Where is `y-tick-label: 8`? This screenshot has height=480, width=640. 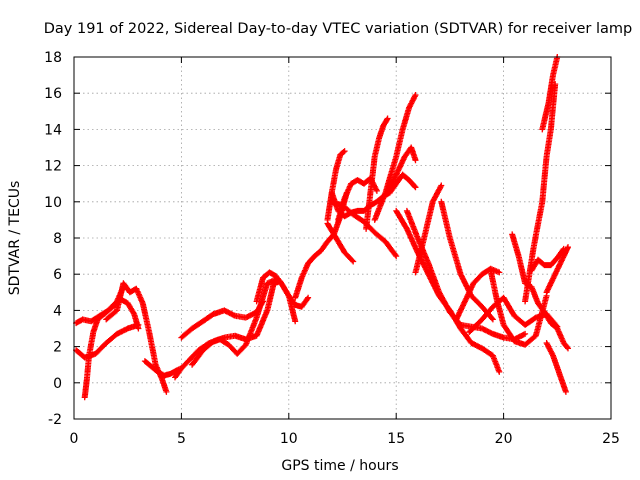 y-tick-label: 8 is located at coordinates (57, 239).